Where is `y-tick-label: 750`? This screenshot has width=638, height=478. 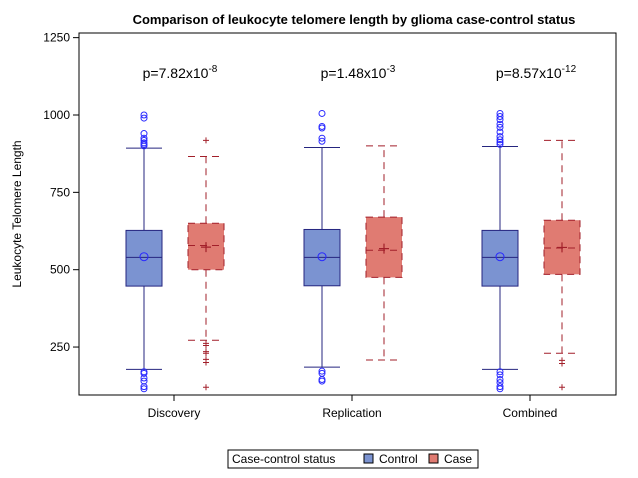 y-tick-label: 750 is located at coordinates (60, 192).